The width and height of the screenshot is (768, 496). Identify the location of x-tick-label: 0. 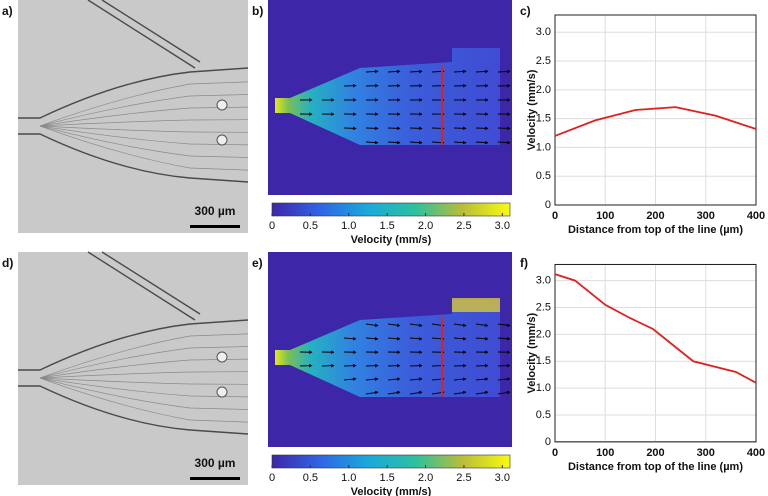
(555, 453).